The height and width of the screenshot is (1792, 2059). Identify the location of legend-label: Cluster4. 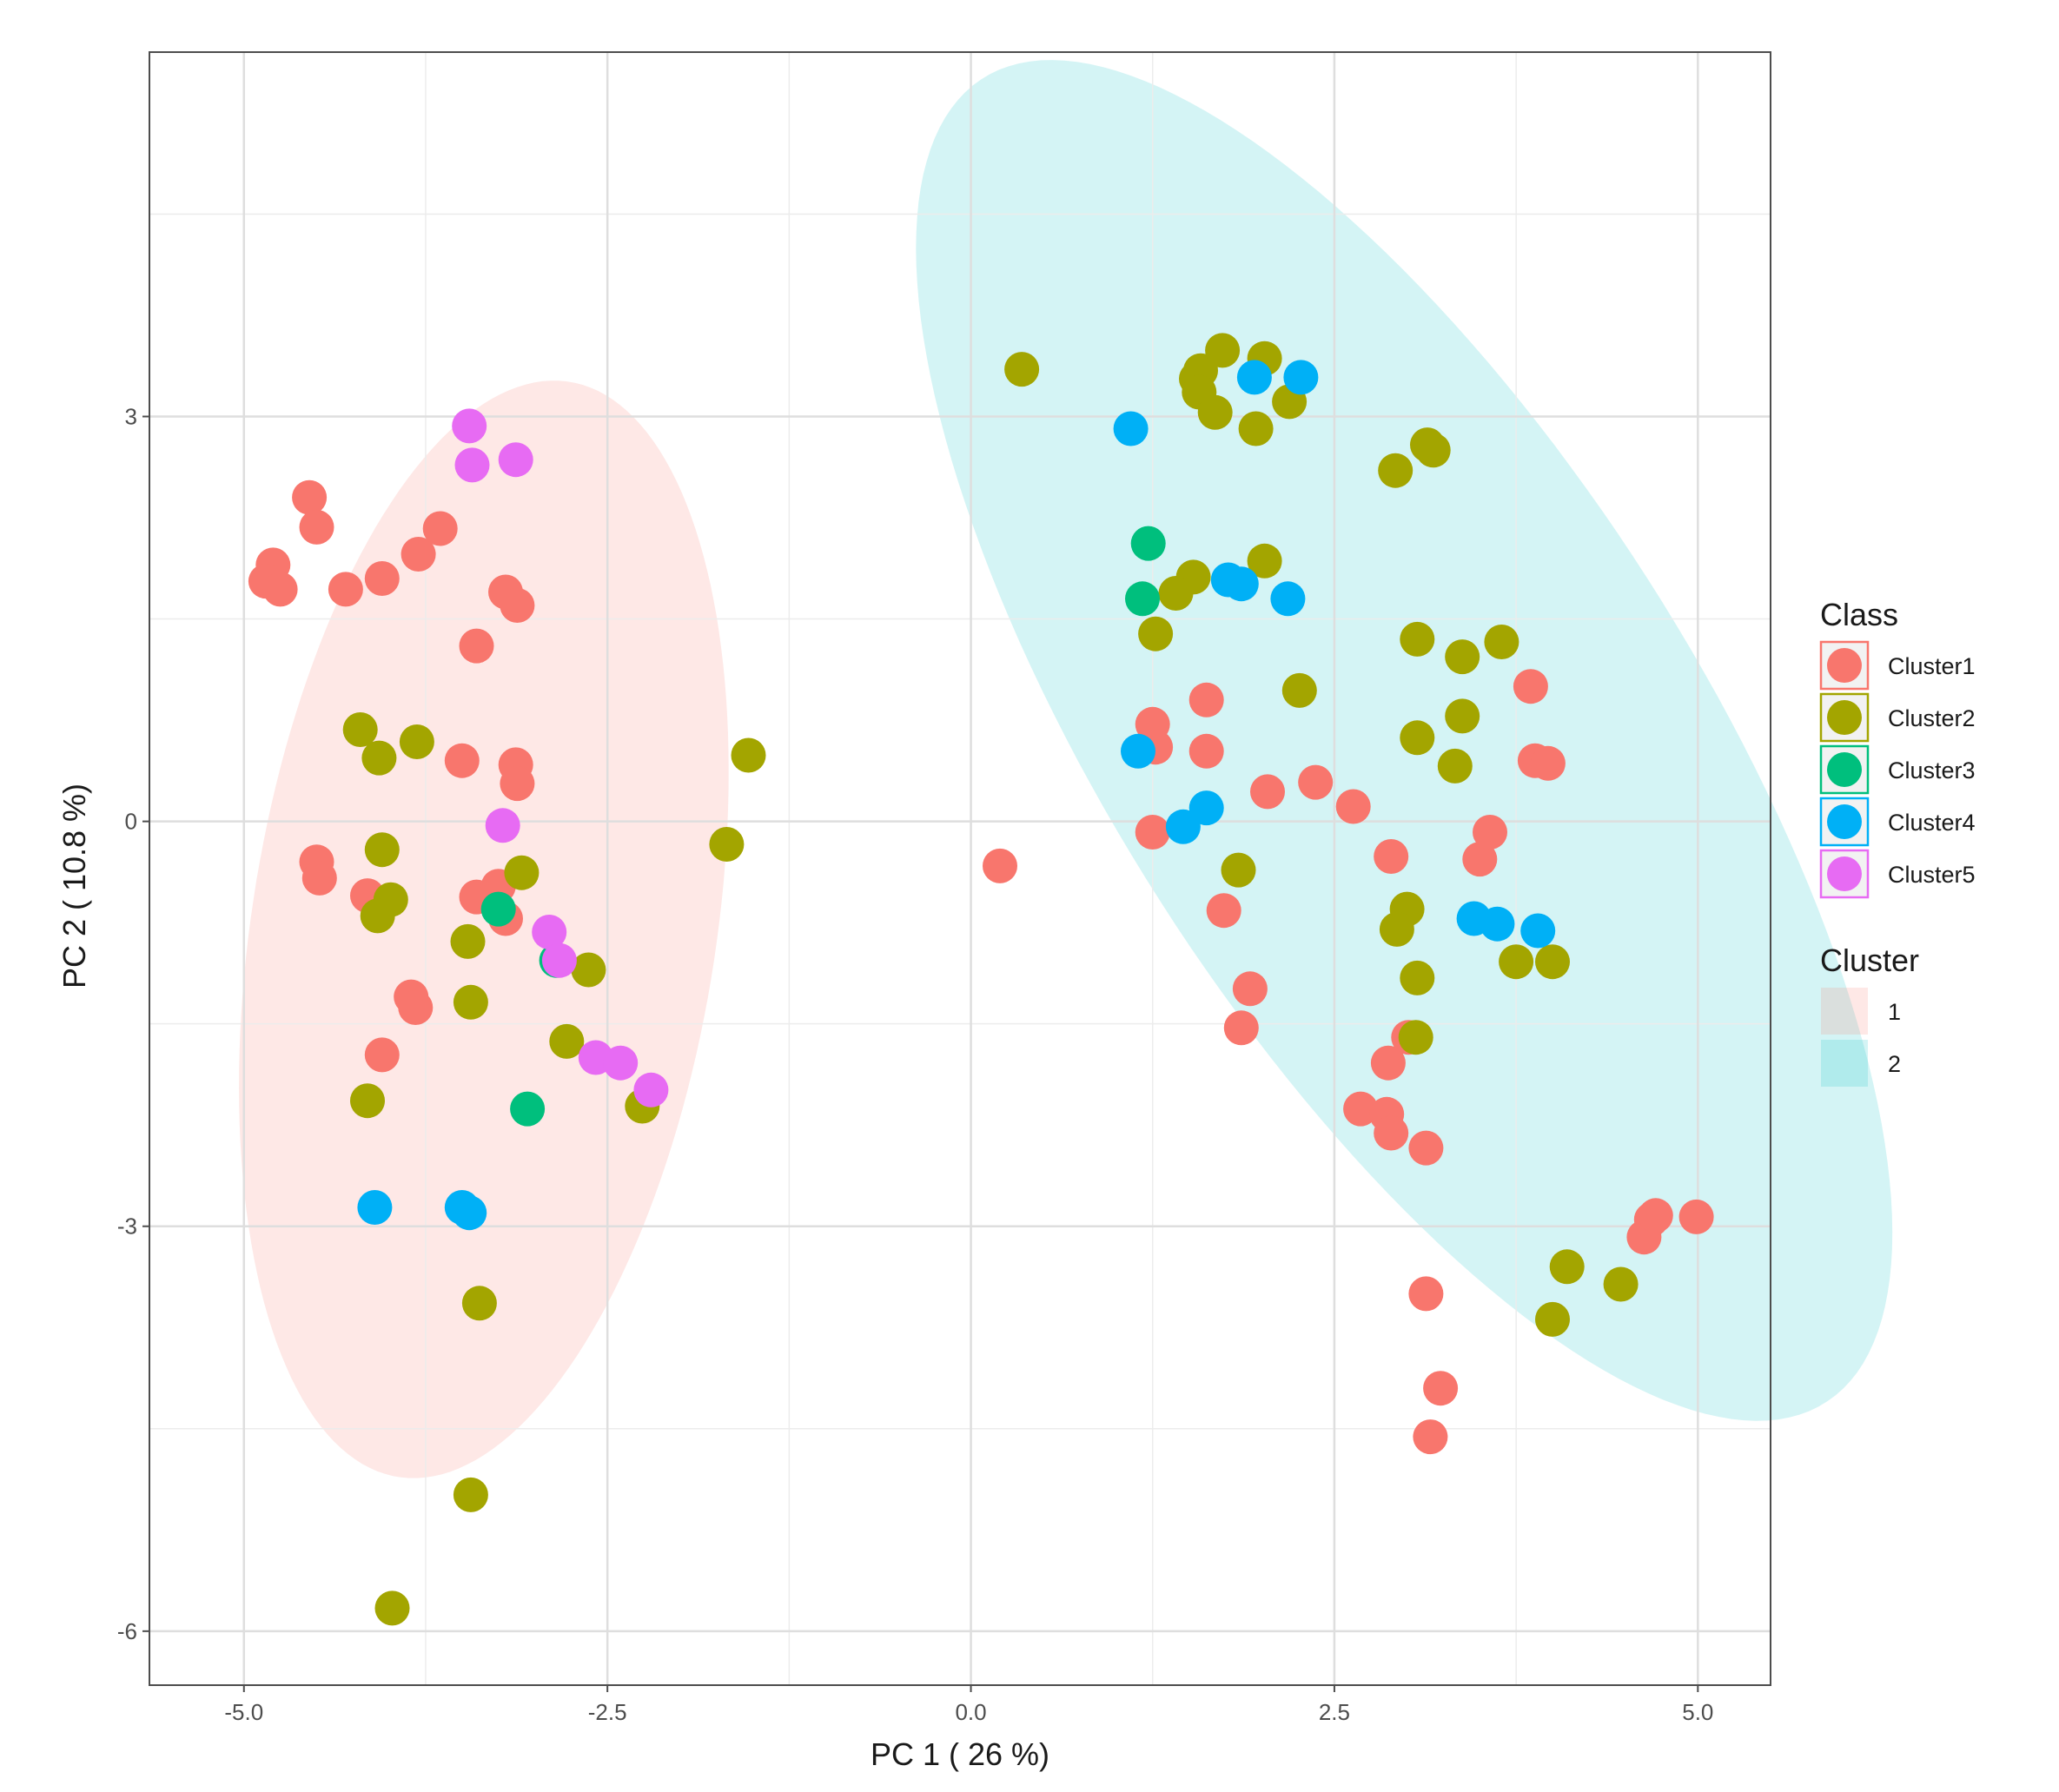
(1932, 823).